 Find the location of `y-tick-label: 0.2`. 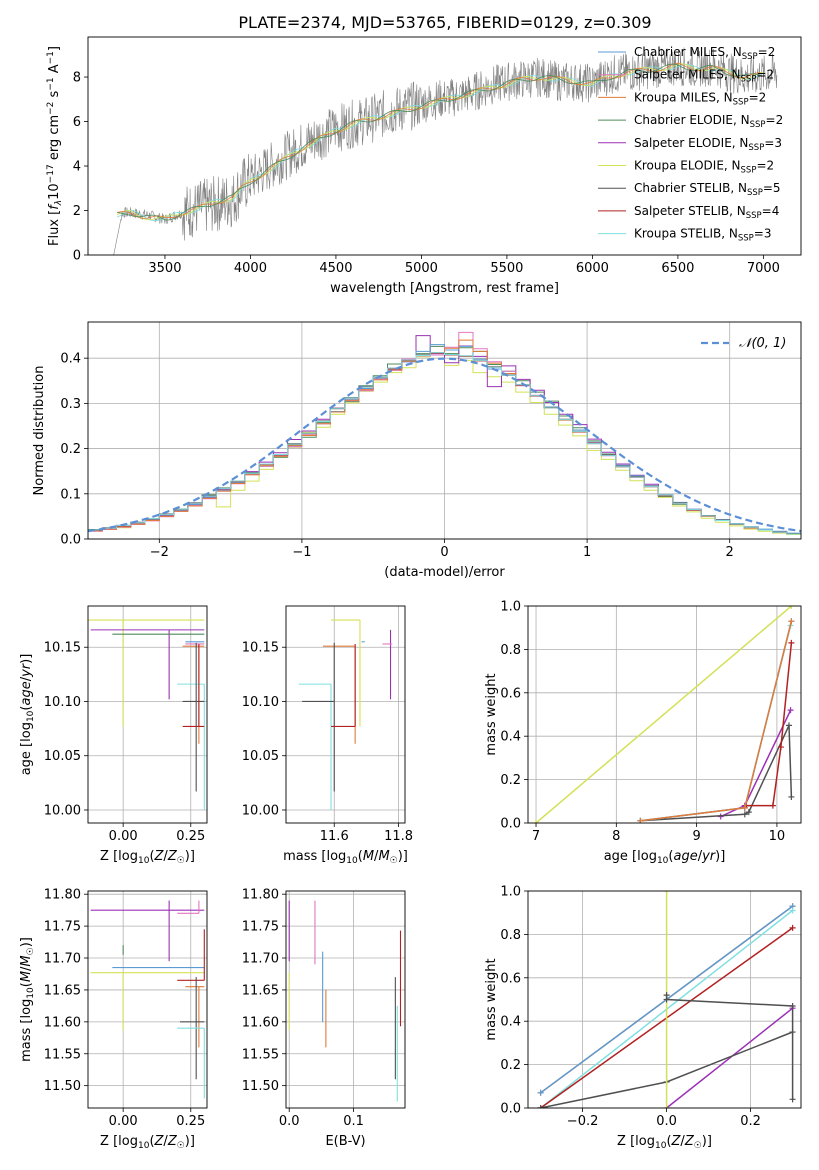

y-tick-label: 0.2 is located at coordinates (510, 780).